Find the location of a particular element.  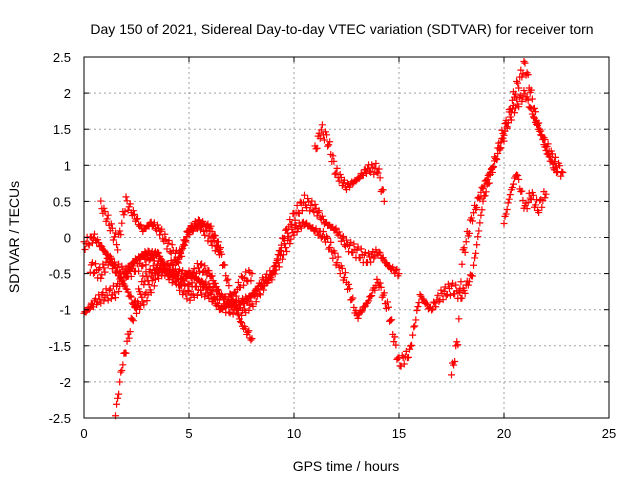

x-axis-label: GPS time / hours is located at coordinates (346, 466).